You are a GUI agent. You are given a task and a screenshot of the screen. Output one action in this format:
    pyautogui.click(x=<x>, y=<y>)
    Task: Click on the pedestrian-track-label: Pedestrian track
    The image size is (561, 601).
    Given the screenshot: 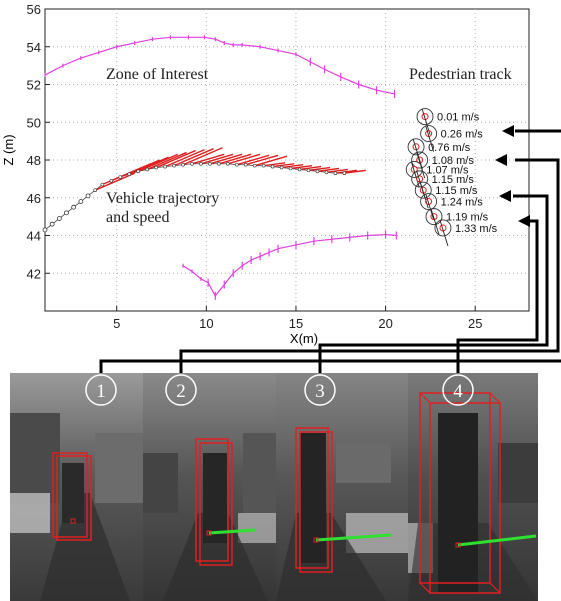 What is the action you would take?
    pyautogui.click(x=460, y=74)
    